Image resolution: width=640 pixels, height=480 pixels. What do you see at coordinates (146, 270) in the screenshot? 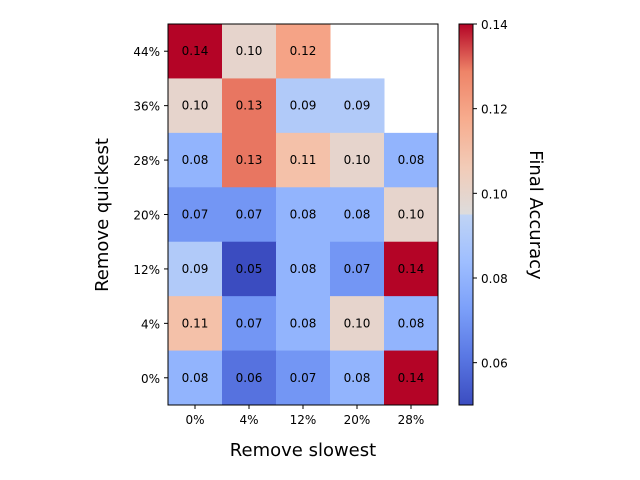
I see `y-tick-label: 12%` at bounding box center [146, 270].